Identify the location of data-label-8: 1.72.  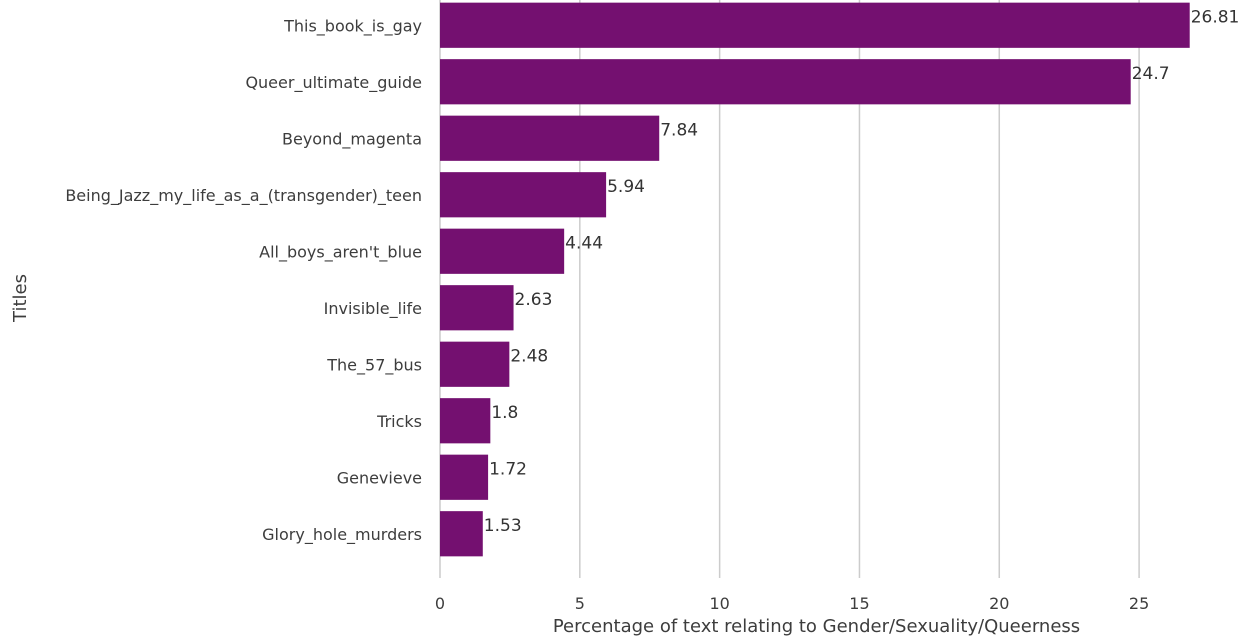
(508, 469).